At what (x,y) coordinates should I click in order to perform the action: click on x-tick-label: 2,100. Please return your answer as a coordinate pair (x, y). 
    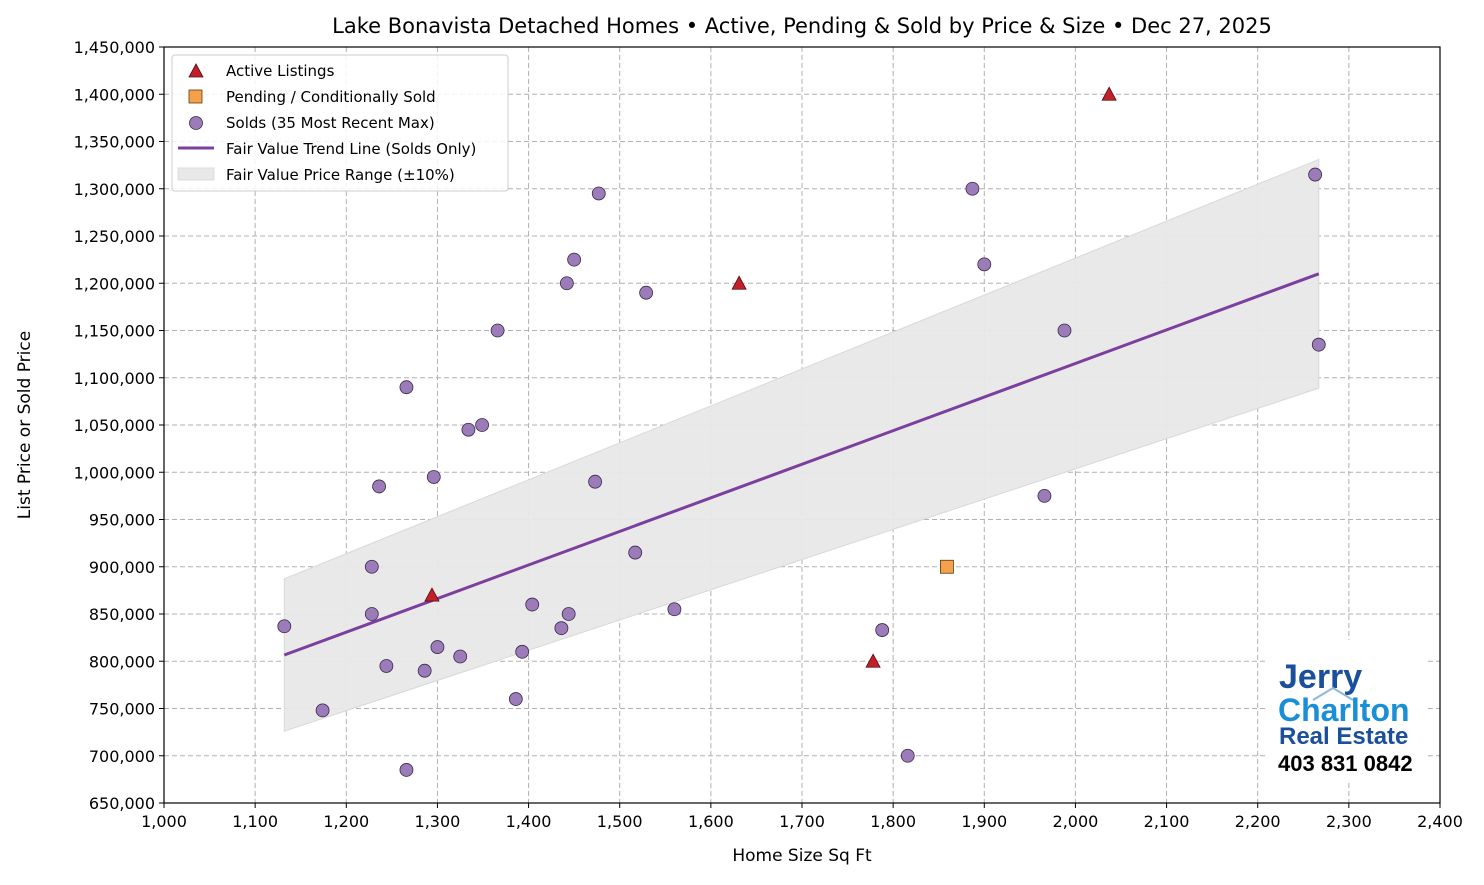
    Looking at the image, I should click on (1167, 821).